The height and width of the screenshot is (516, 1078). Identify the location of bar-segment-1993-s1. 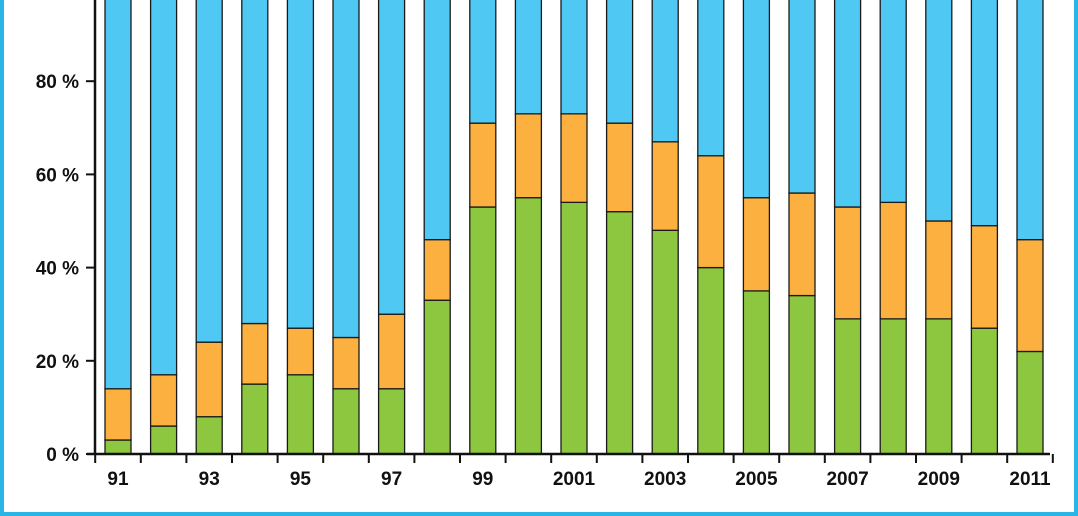
(209, 435).